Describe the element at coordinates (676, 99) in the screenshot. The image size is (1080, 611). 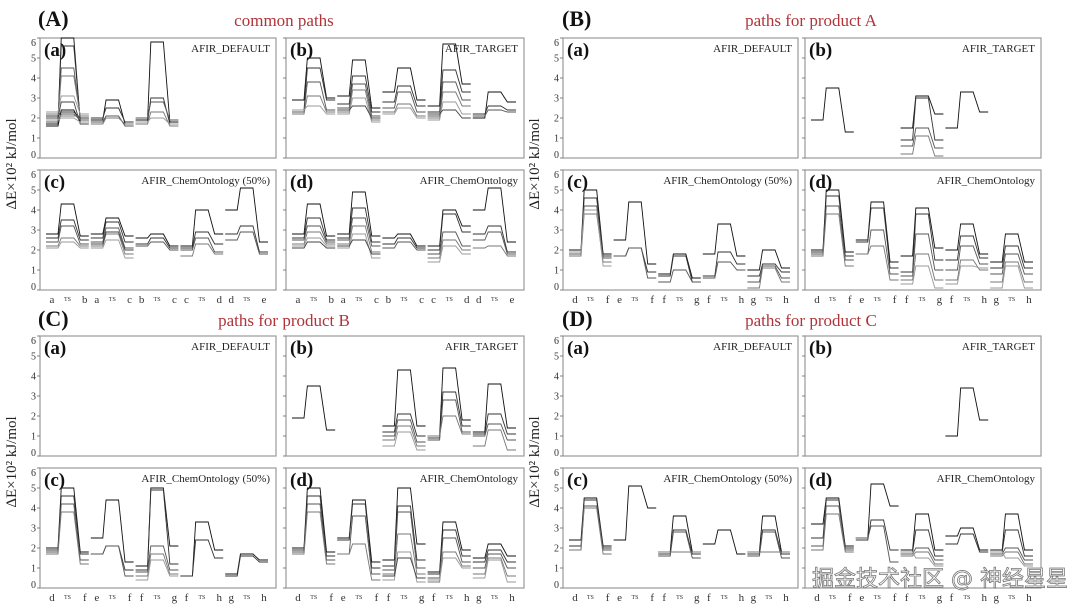
I see `panel-b-a: 0 1 2 3 4 5 6 (a) AFIR_DEFAULT` at that location.